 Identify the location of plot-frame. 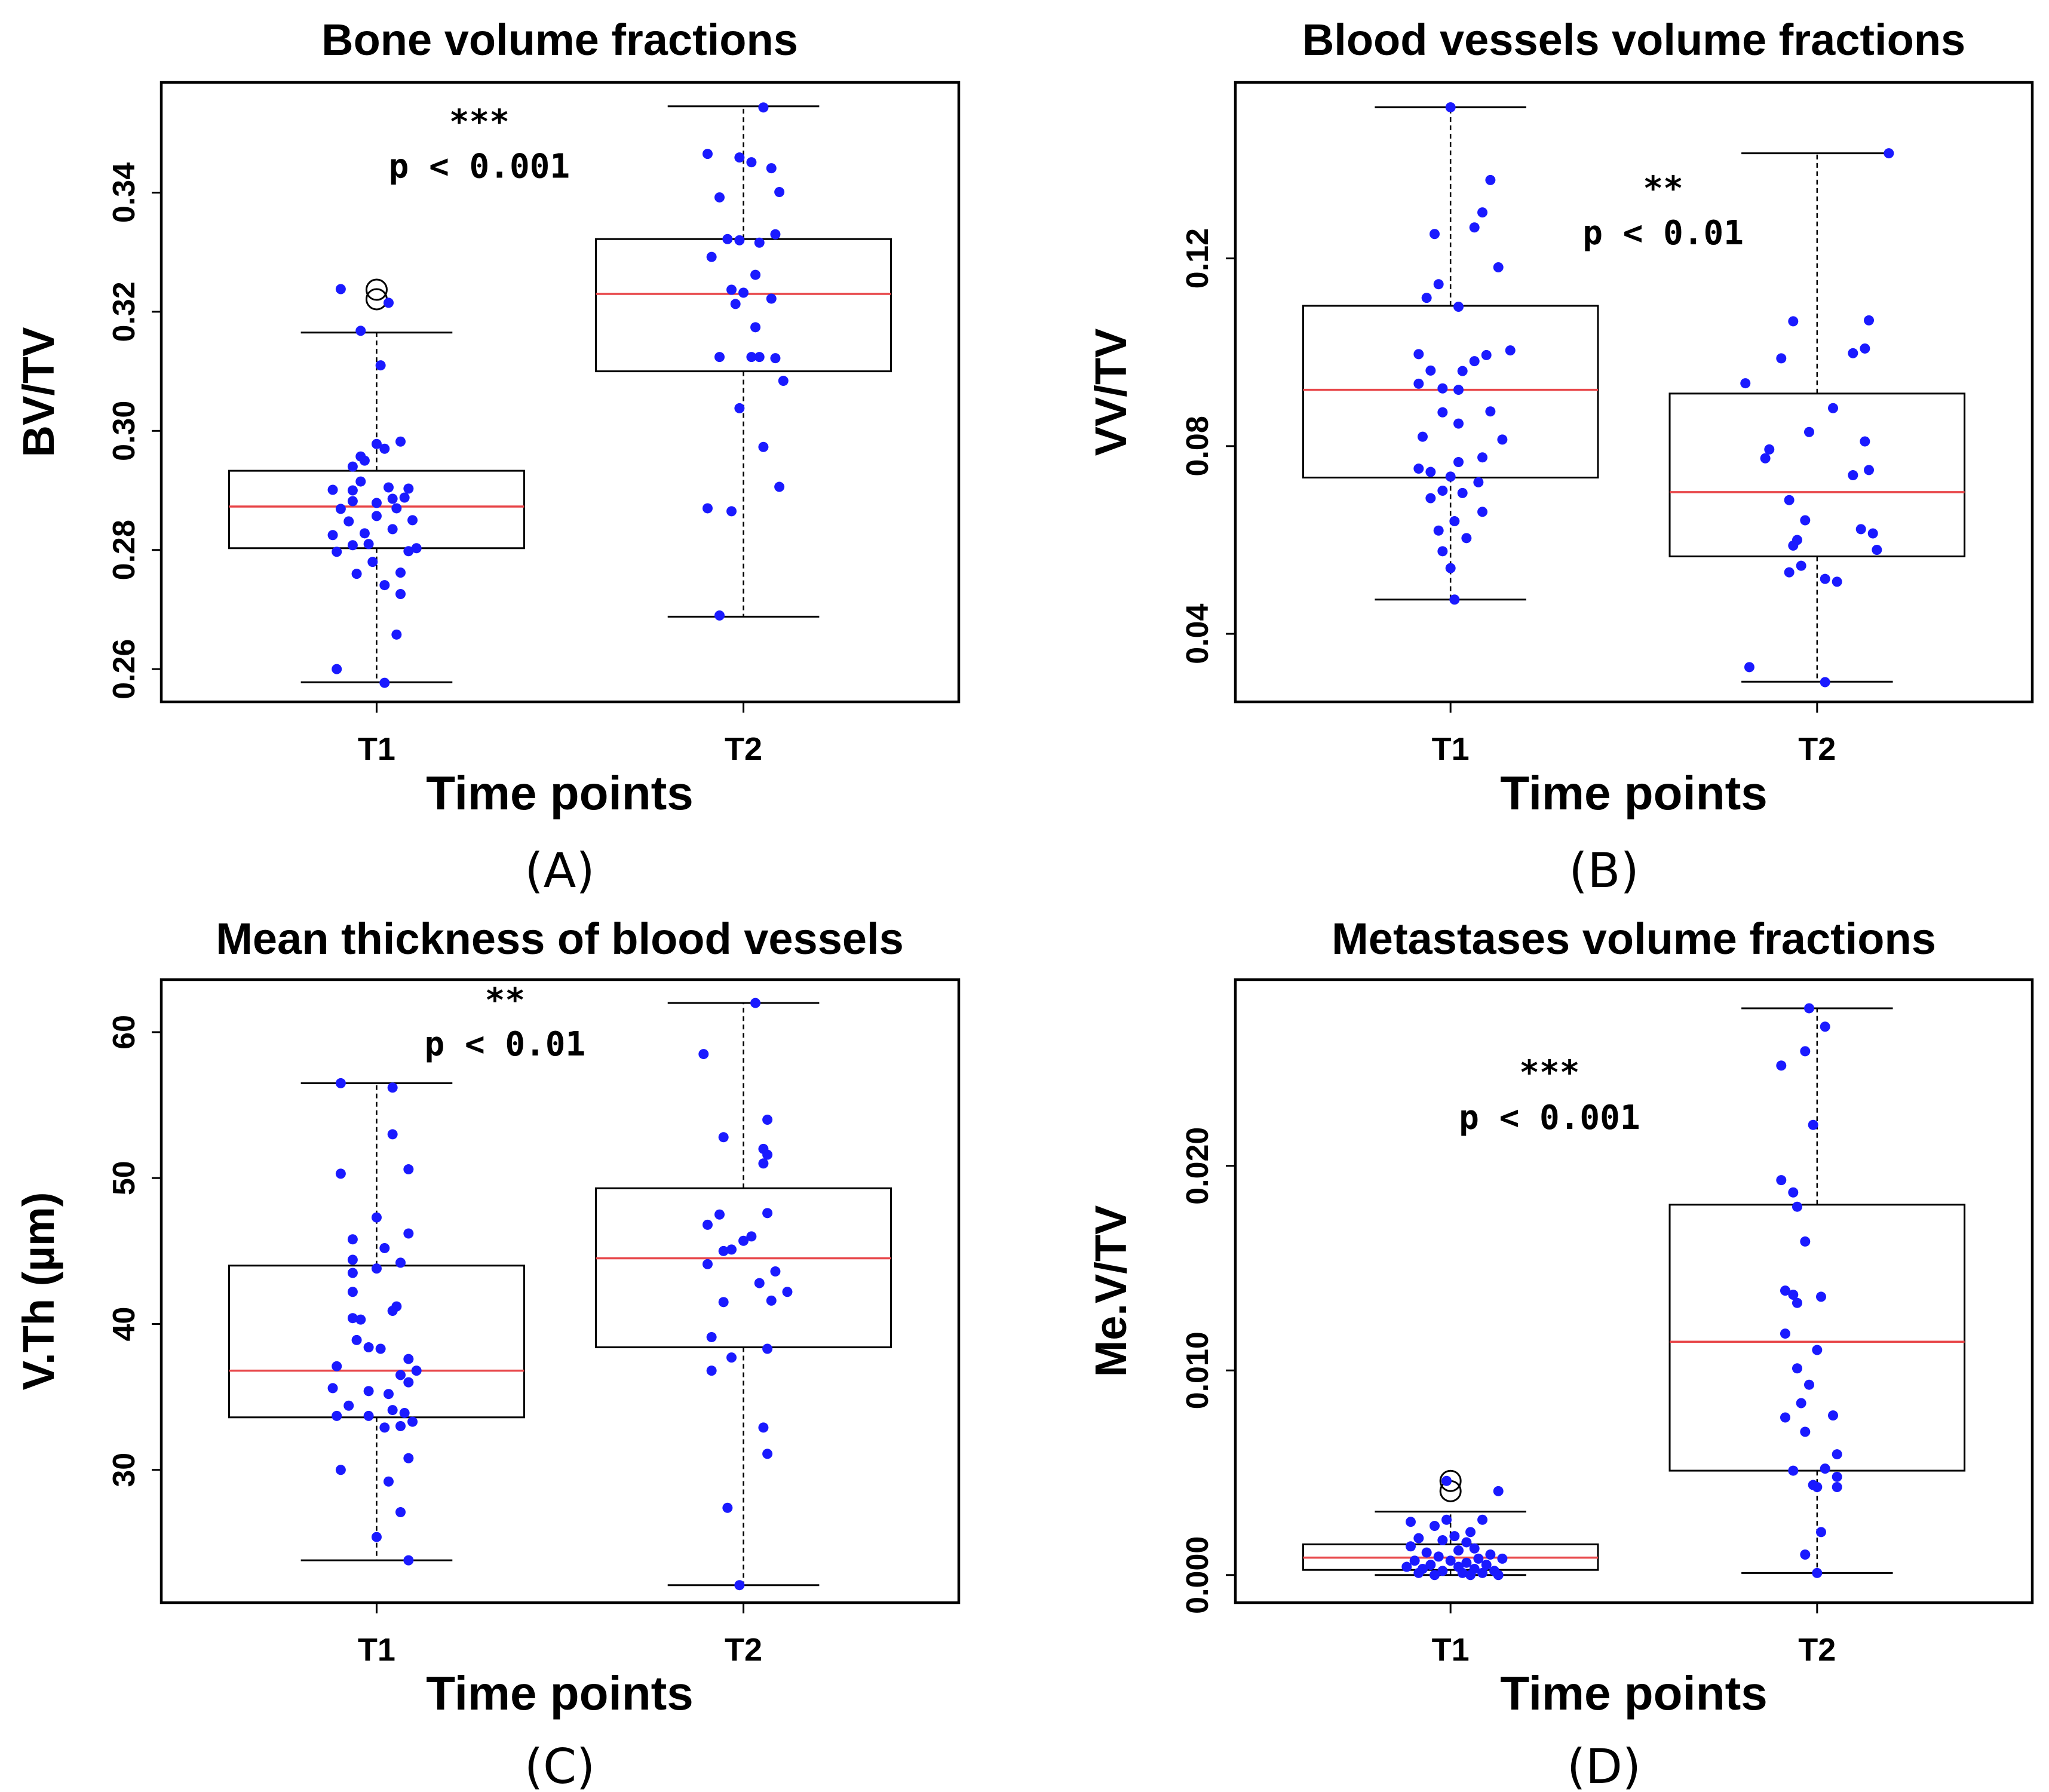
(560, 392).